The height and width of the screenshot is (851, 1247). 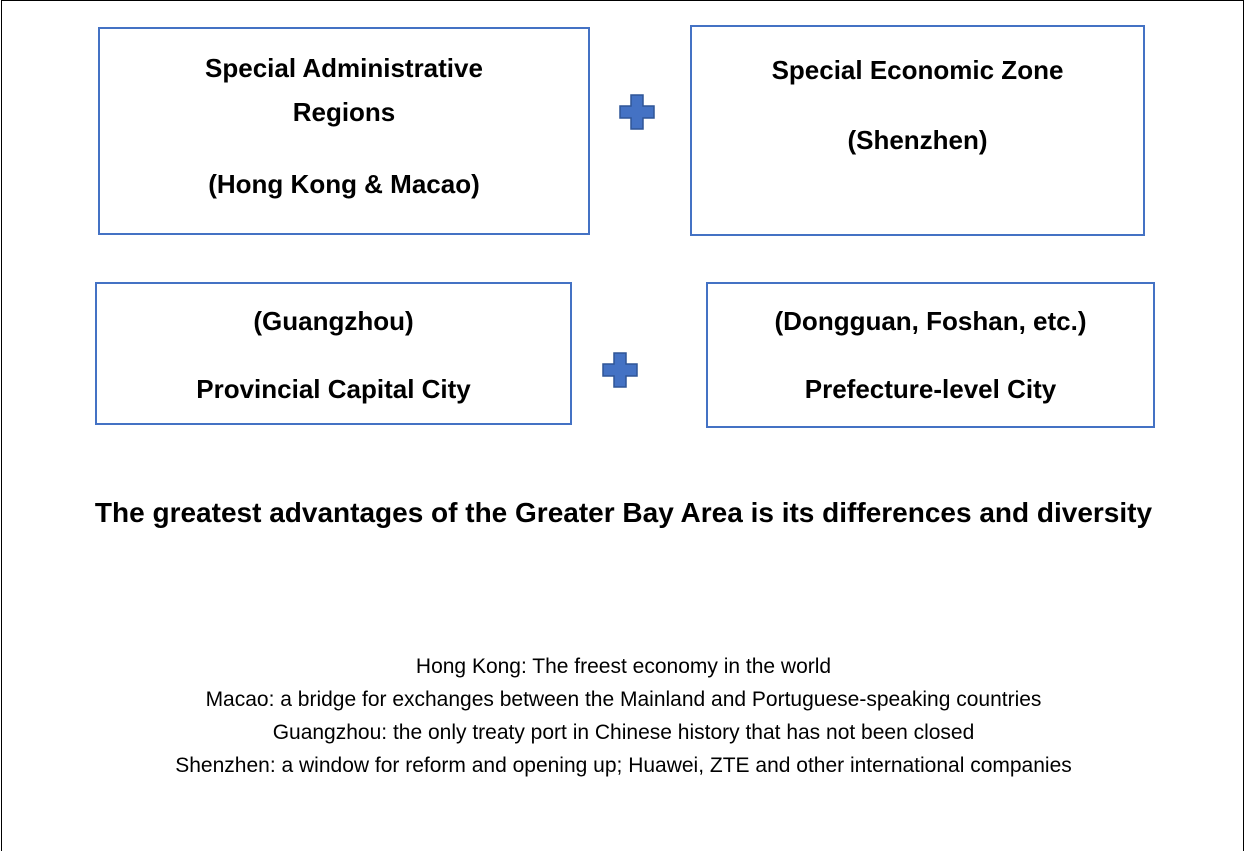 I want to click on box-line: Special Administrative, so click(x=344, y=68).